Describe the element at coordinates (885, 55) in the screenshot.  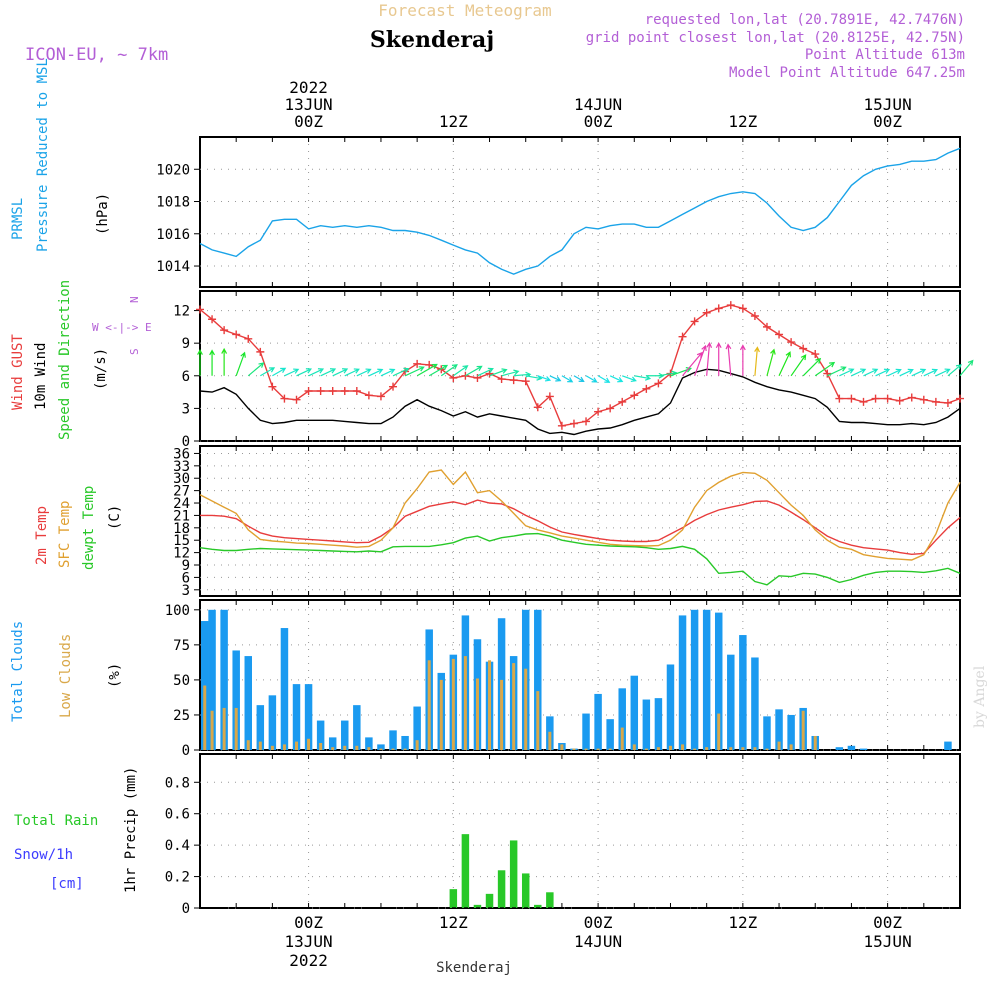
I see `point-altitude: Point Altitude 613m` at that location.